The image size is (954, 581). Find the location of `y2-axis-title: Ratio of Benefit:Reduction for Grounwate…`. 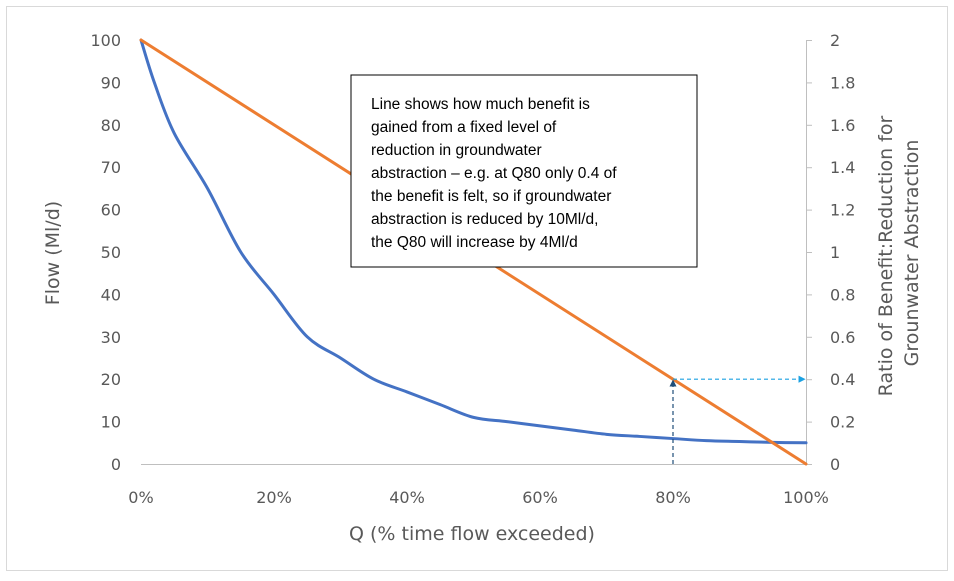

y2-axis-title: Ratio of Benefit:Reduction for Grounwate… is located at coordinates (899, 253).